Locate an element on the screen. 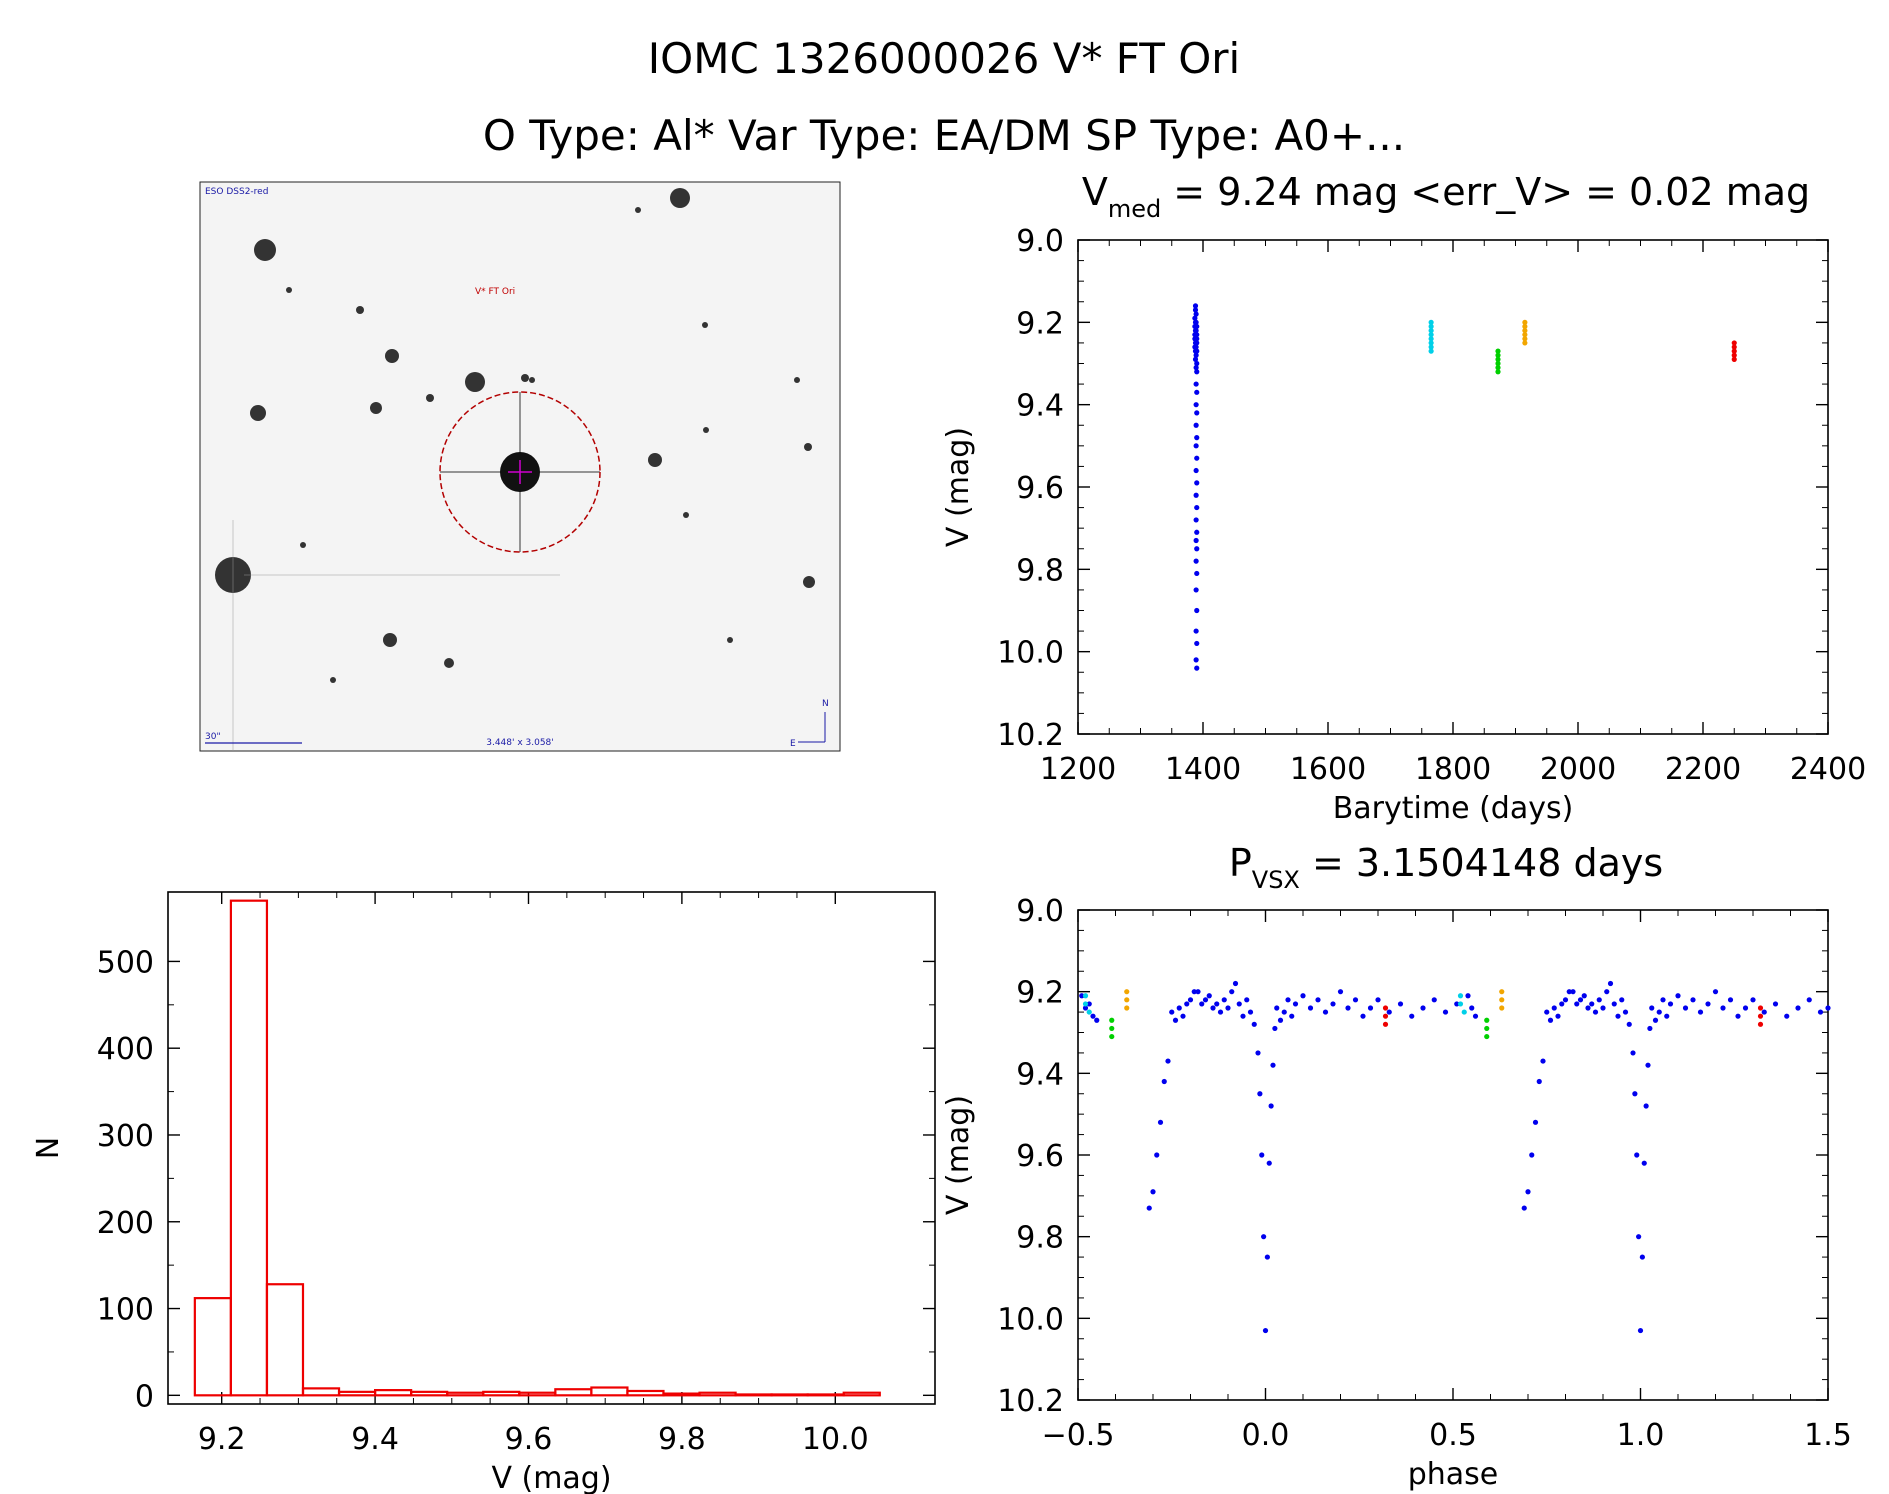 Image resolution: width=1889 pixels, height=1494 pixels. x-axis-label: phase is located at coordinates (1453, 1474).